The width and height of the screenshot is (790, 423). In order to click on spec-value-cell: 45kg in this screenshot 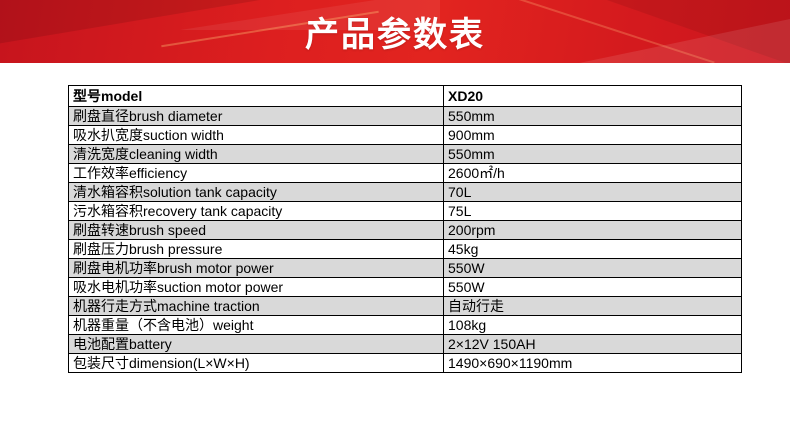, I will do `click(592, 249)`.